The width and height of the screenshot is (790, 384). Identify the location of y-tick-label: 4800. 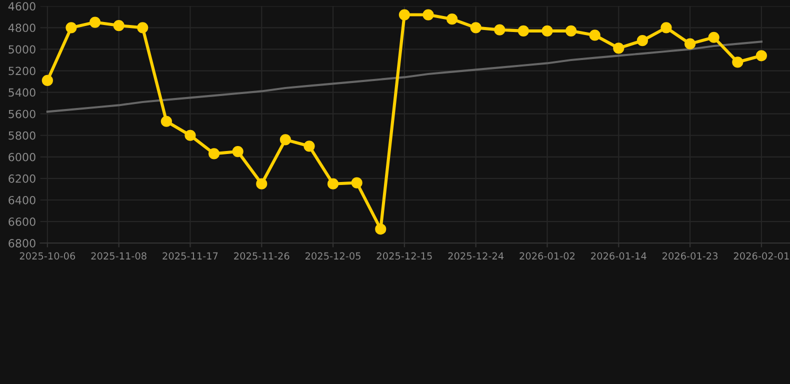
(22, 28).